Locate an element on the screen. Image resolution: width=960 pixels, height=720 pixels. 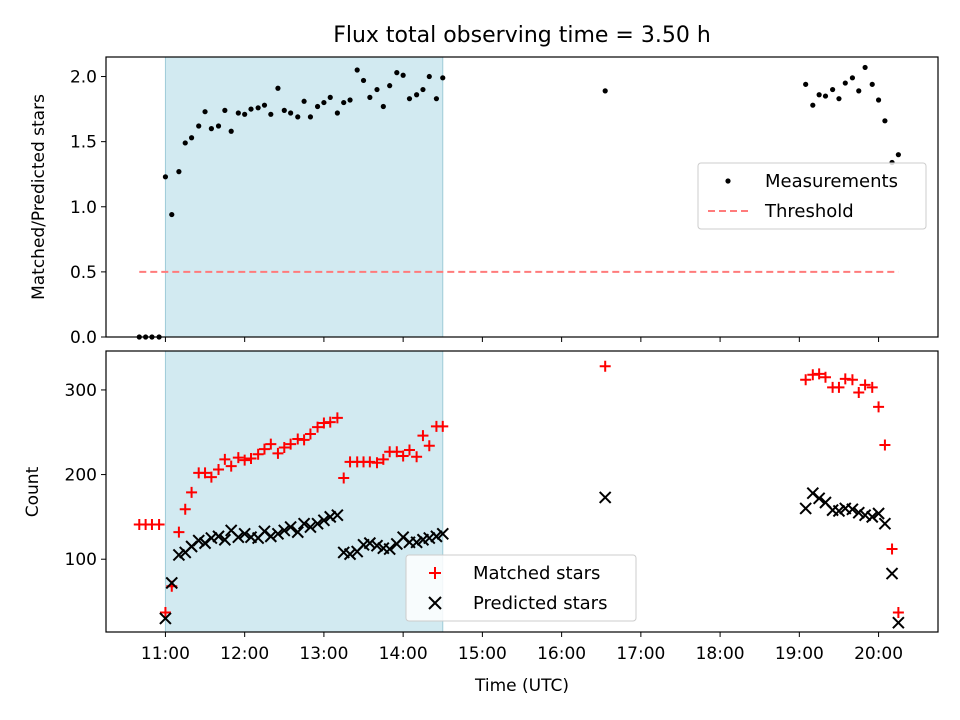
bottom-legend-box is located at coordinates (521, 588).